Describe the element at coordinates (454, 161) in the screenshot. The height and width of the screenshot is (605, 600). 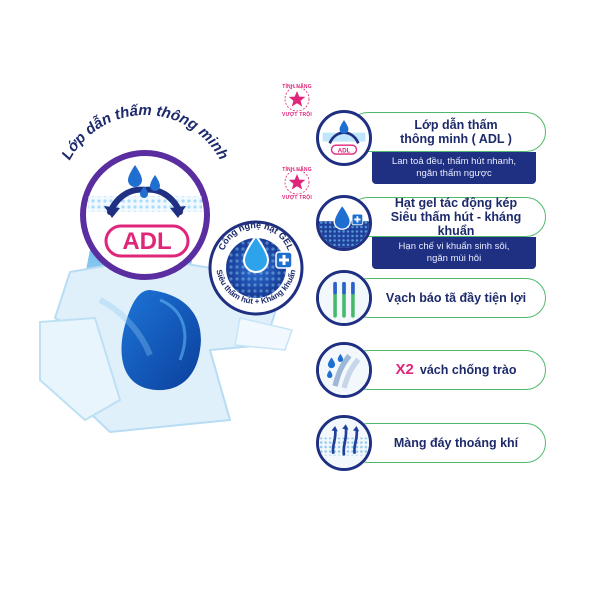
I see `feature-adl-desc-line1: Lan toả đều, thấm hút nhanh,` at that location.